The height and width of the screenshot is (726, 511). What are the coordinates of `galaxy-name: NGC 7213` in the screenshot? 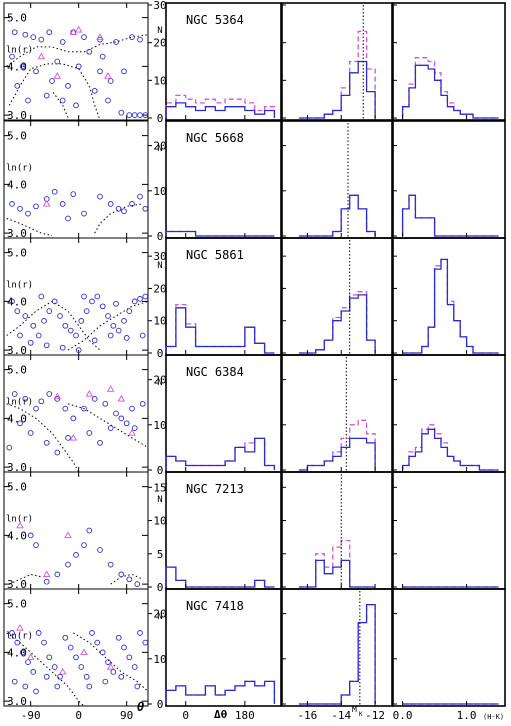 It's located at (215, 489).